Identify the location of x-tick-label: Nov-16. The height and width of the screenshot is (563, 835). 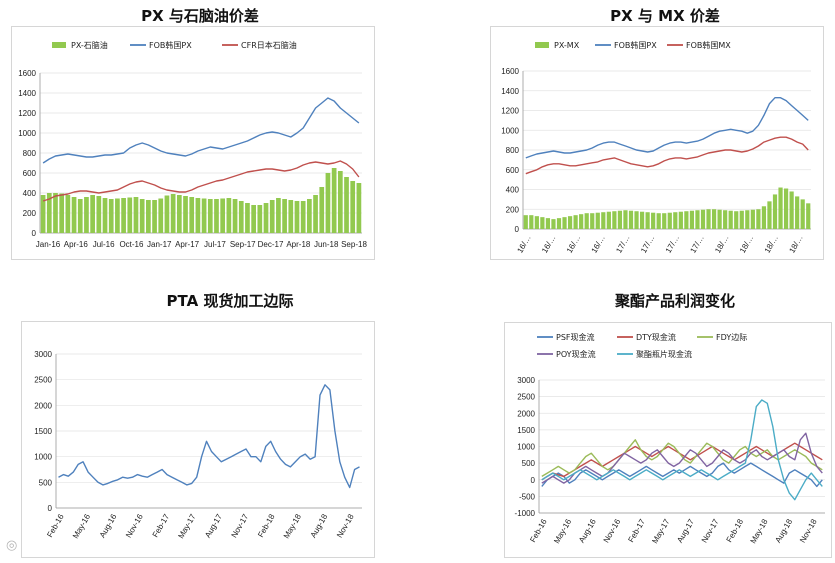
(612, 530).